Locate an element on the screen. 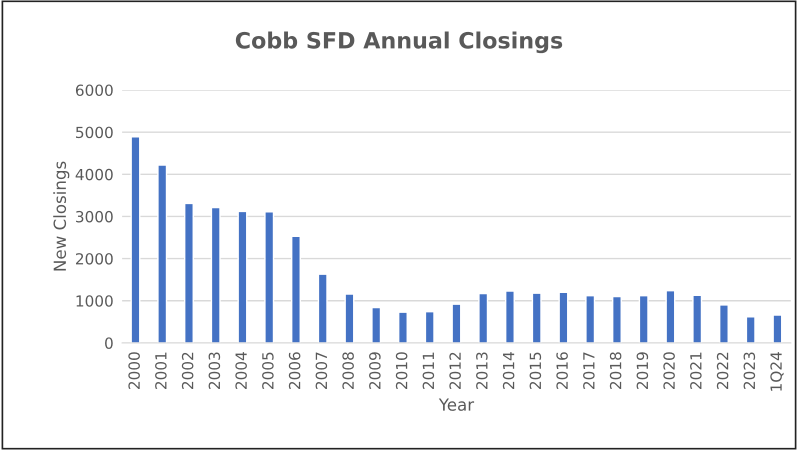  y-tick-label: 6000 is located at coordinates (94, 90).